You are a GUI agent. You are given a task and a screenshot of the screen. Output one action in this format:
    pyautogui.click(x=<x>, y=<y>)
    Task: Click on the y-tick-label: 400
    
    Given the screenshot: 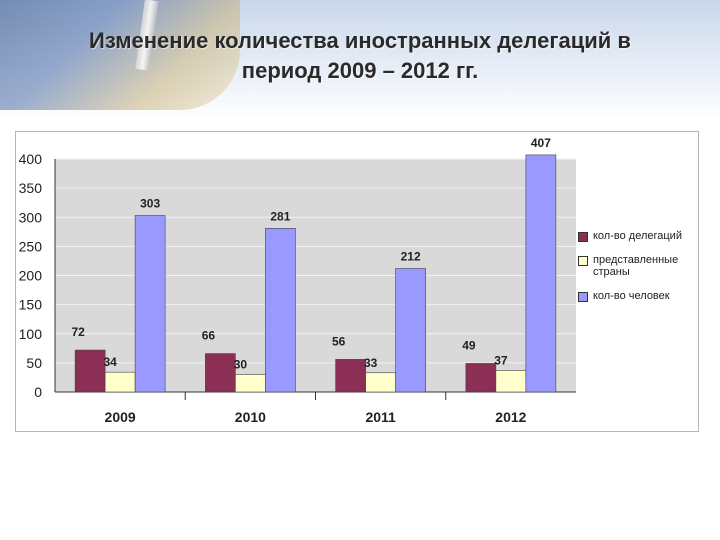 What is the action you would take?
    pyautogui.click(x=31, y=159)
    